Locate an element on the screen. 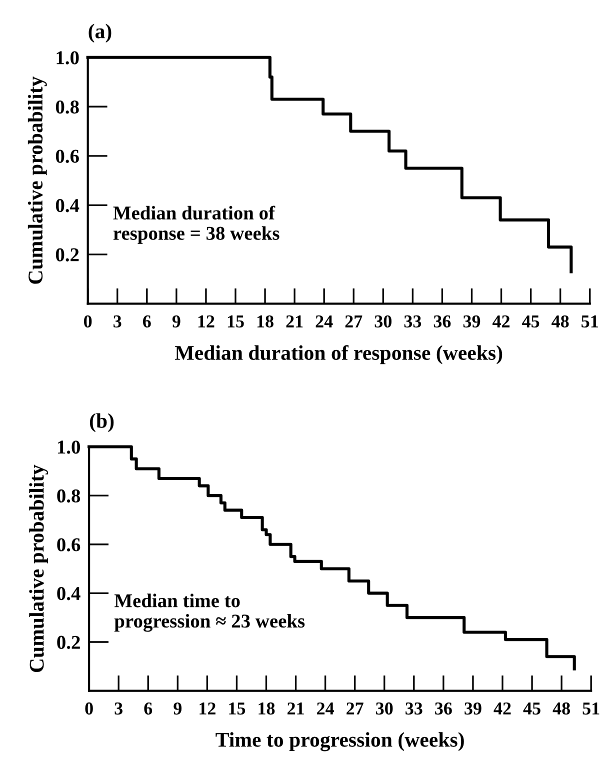  chart-title: (b) is located at coordinates (102, 422).